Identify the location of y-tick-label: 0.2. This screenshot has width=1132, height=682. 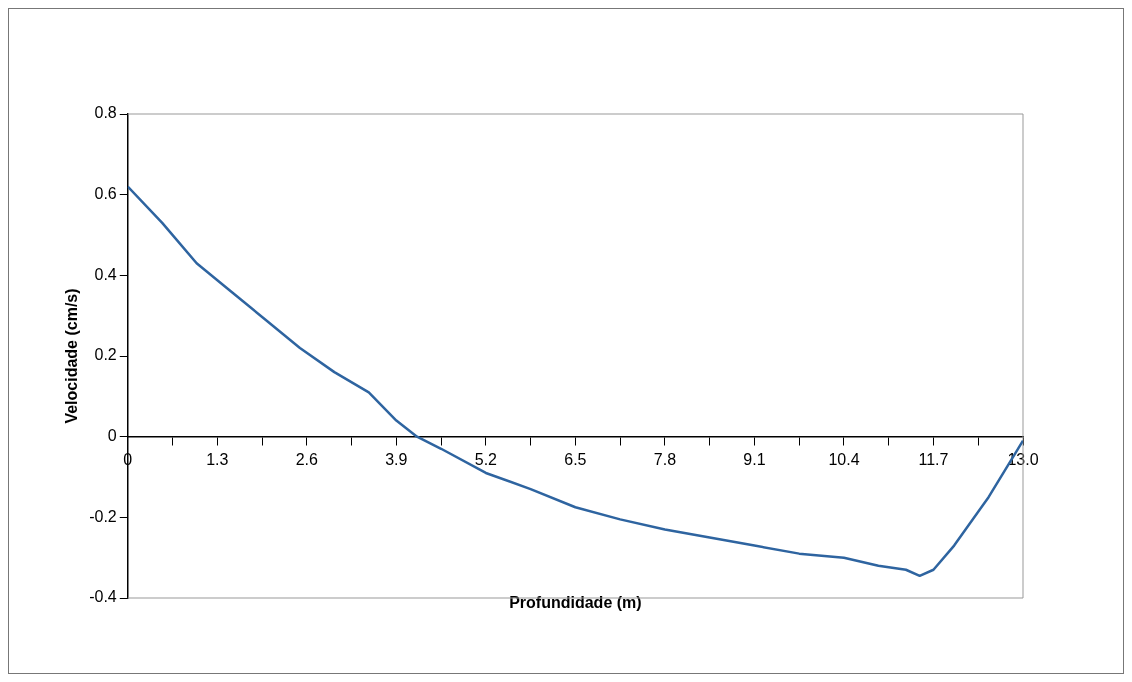
(105, 355).